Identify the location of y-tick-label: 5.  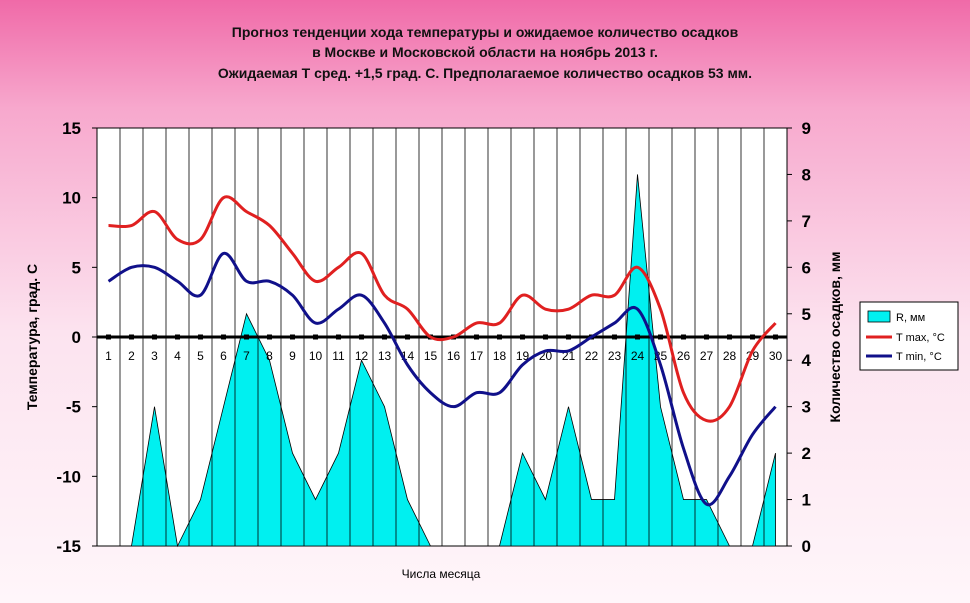
(76, 267).